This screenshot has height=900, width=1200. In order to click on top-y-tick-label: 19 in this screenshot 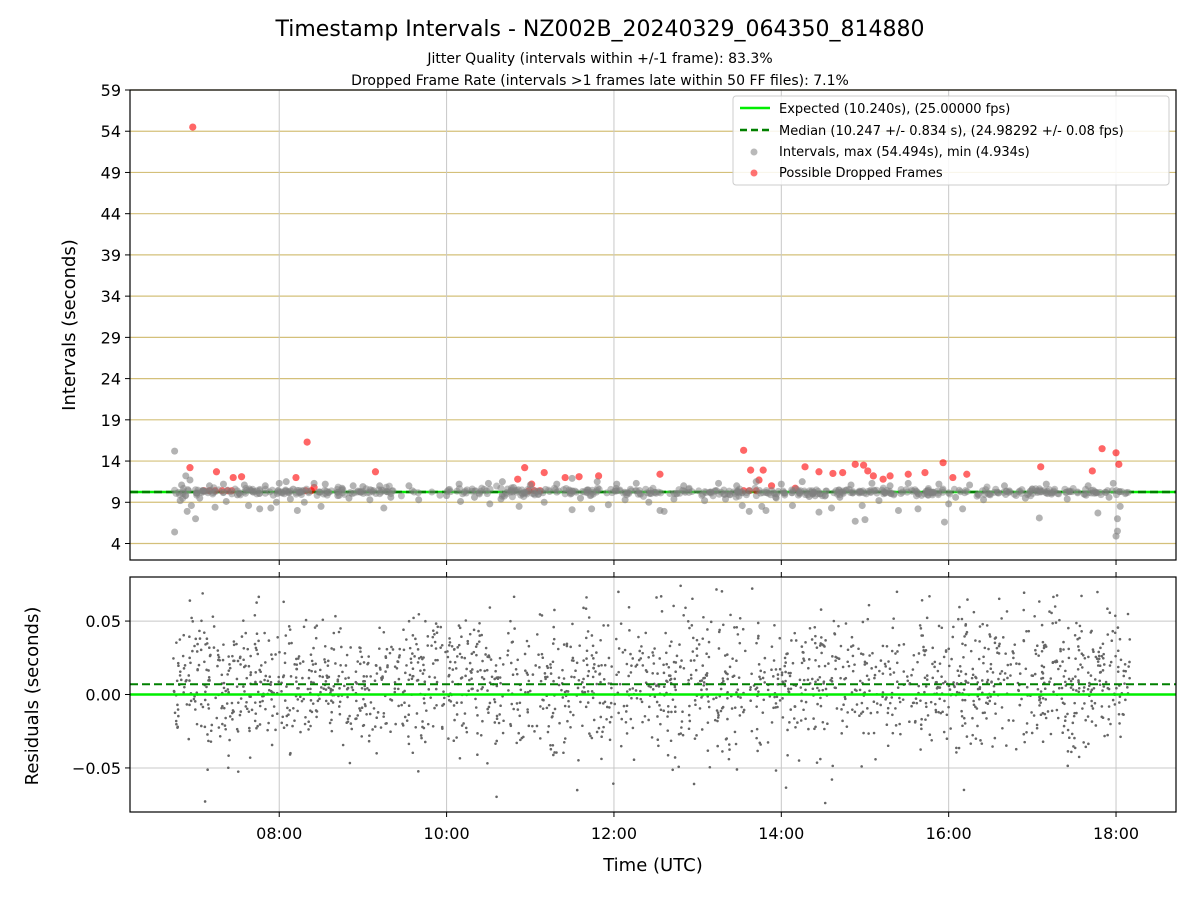, I will do `click(111, 420)`.